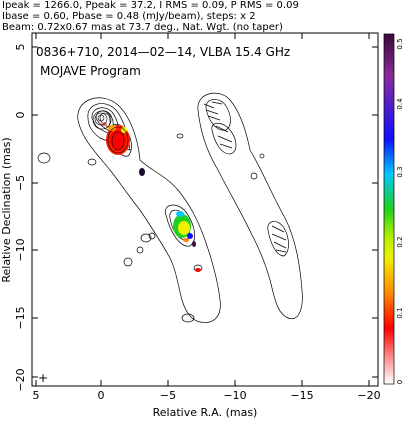  Describe the element at coordinates (90, 71) in the screenshot. I see `program-label: MOJAVE Program` at that location.